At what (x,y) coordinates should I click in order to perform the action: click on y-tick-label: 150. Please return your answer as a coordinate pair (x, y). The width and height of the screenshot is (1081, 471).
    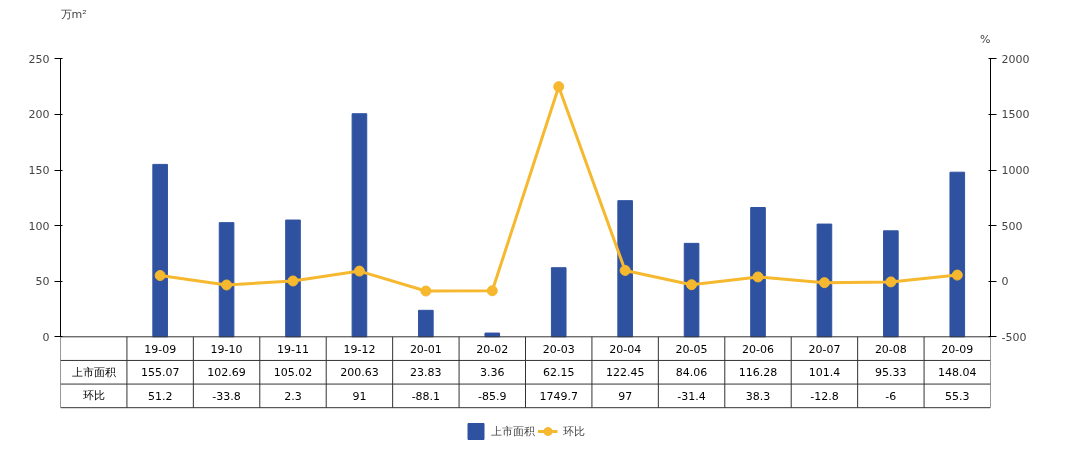
    Looking at the image, I should click on (39, 171).